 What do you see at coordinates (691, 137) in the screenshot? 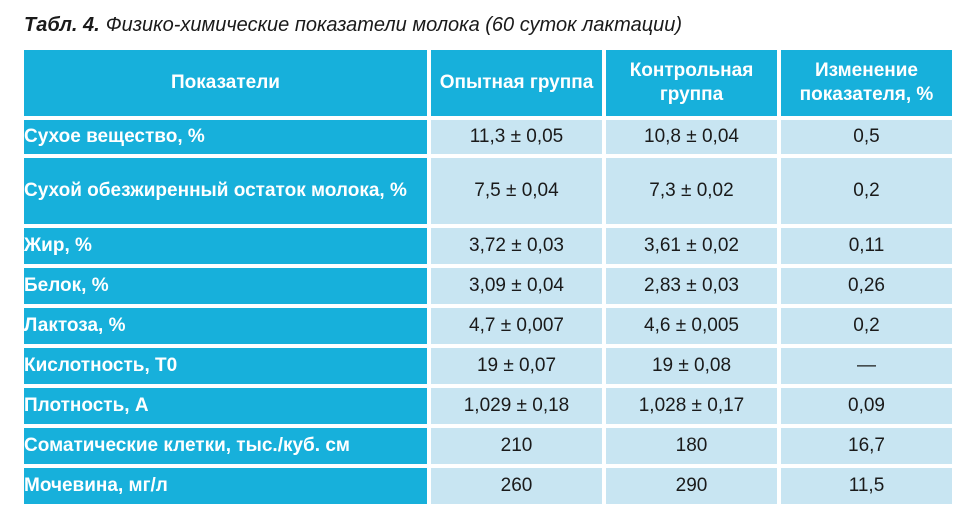
I see `cell-control: 10,8 ± 0,04` at bounding box center [691, 137].